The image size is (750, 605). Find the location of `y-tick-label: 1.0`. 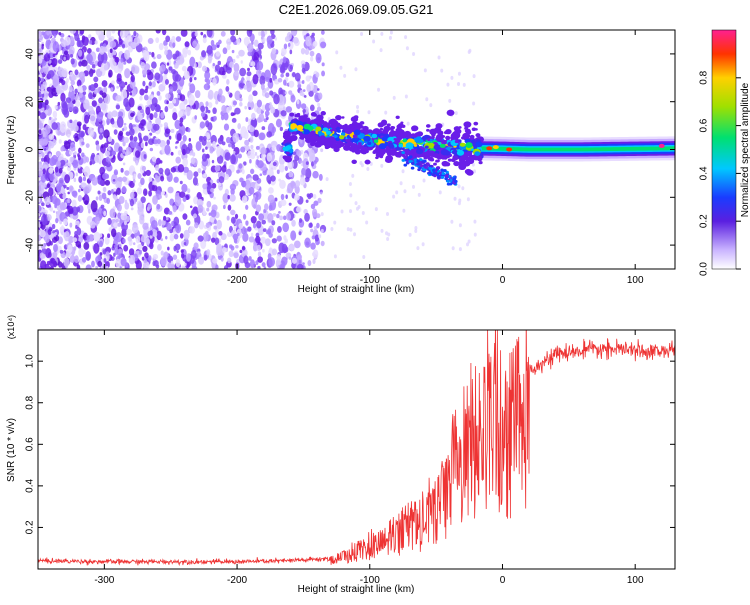

y-tick-label: 1.0 is located at coordinates (30, 361).